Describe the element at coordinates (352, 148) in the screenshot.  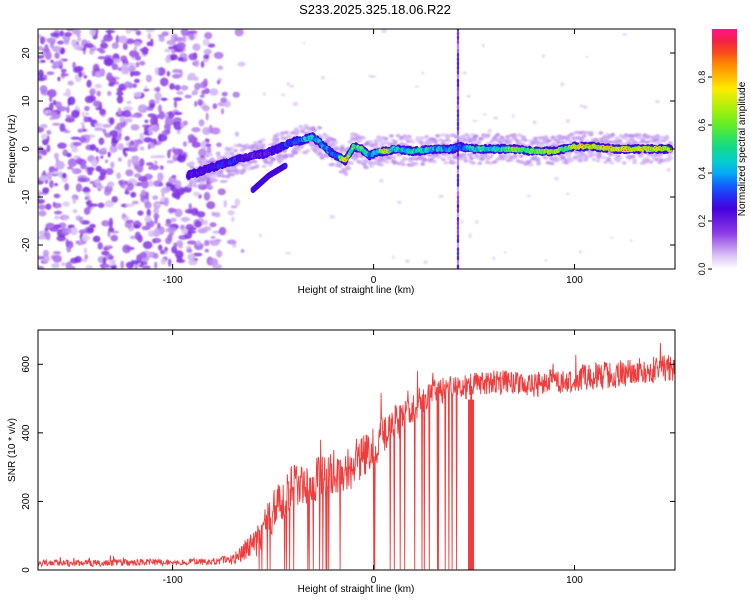
I see `ridge-core` at that location.